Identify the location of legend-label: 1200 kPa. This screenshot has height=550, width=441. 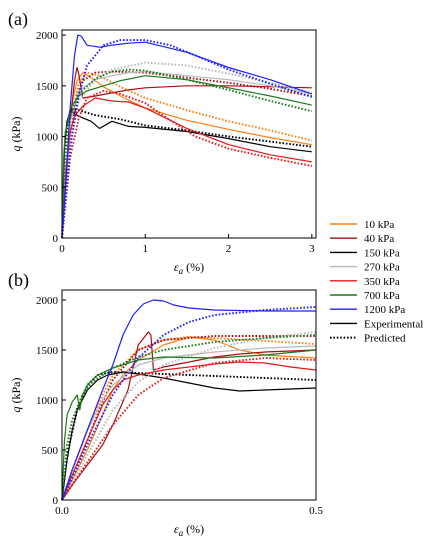
(384, 310).